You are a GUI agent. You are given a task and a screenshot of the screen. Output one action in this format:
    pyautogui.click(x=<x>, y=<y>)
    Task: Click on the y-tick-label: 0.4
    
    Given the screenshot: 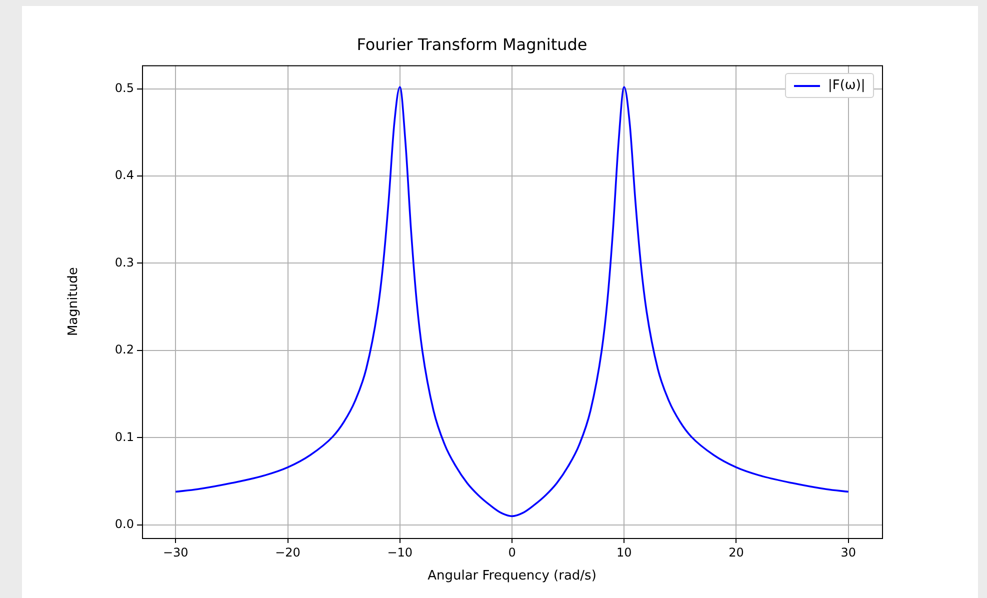 What is the action you would take?
    pyautogui.click(x=124, y=175)
    